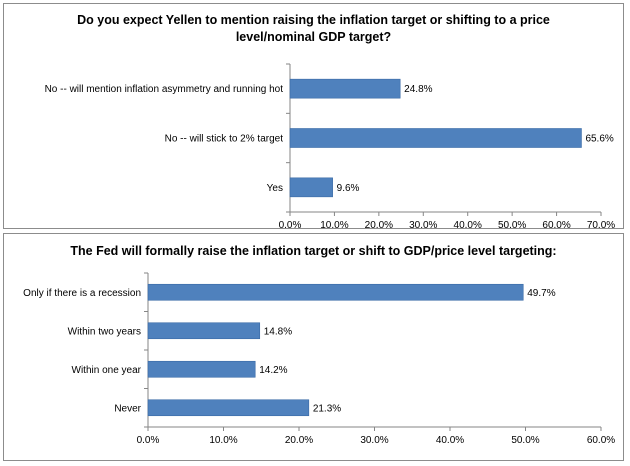 The height and width of the screenshot is (466, 630). Describe the element at coordinates (348, 188) in the screenshot. I see `data-label: 9.6%` at that location.